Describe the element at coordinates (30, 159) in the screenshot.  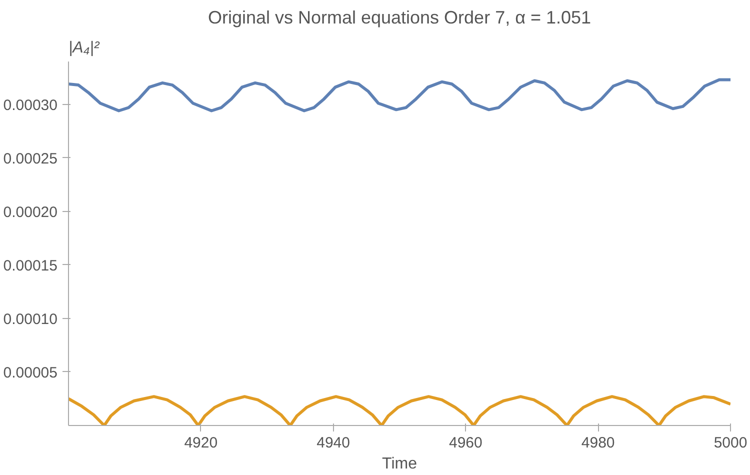
I see `y-tick-label: 0.00025` at that location.